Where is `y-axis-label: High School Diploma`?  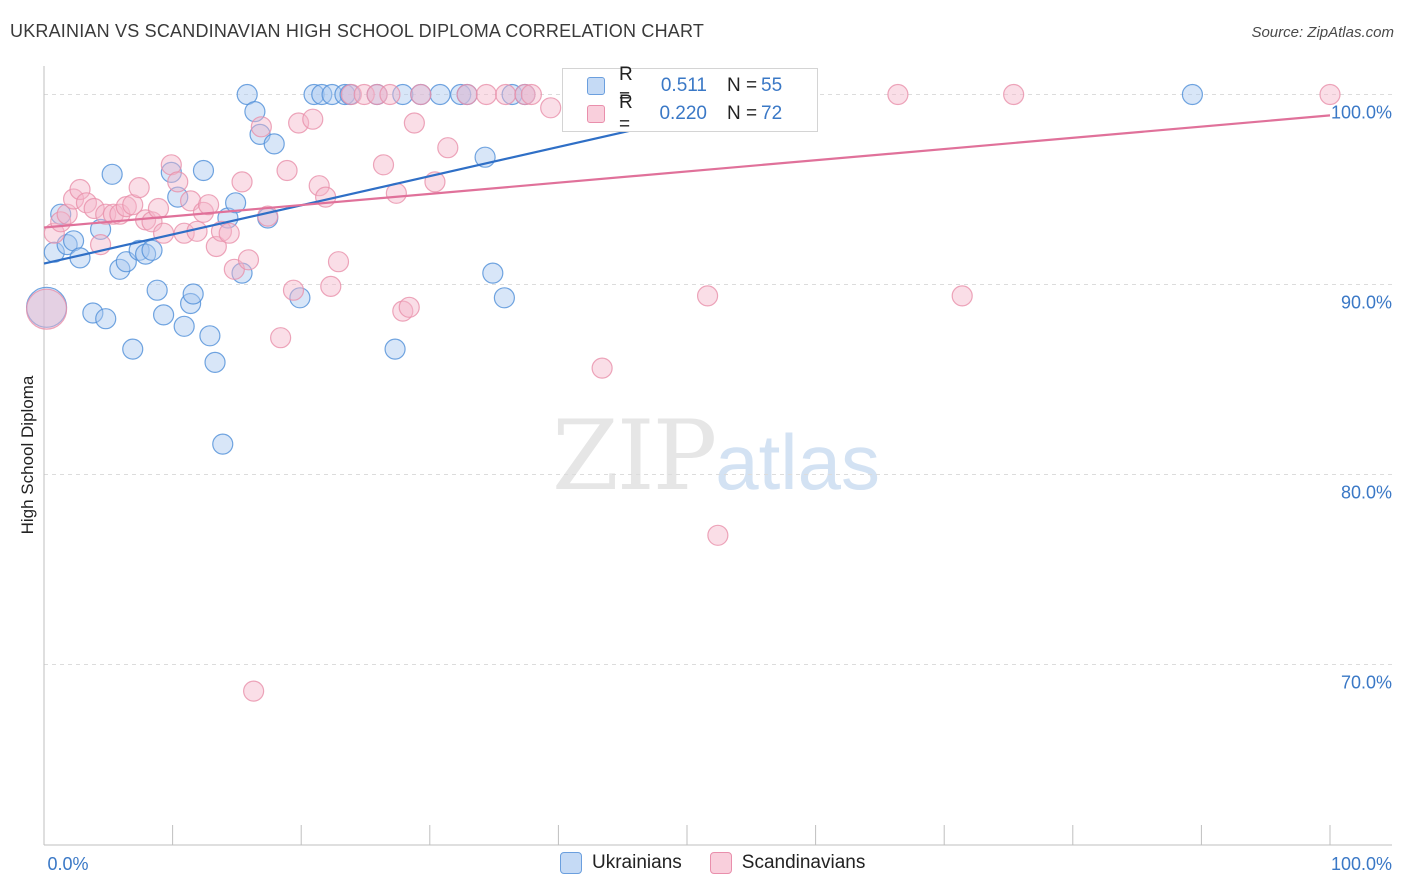
y-axis-label: High School Diploma is located at coordinates (27, 455).